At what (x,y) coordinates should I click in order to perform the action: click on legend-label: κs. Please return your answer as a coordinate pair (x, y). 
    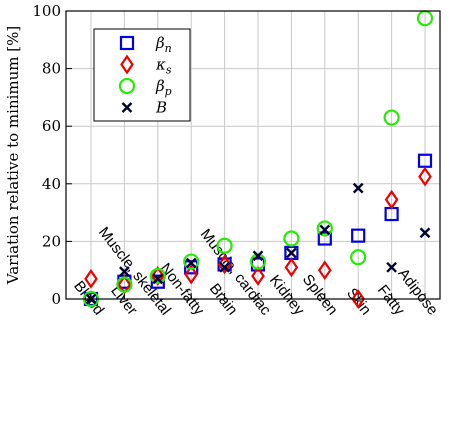
    Looking at the image, I should click on (163, 66).